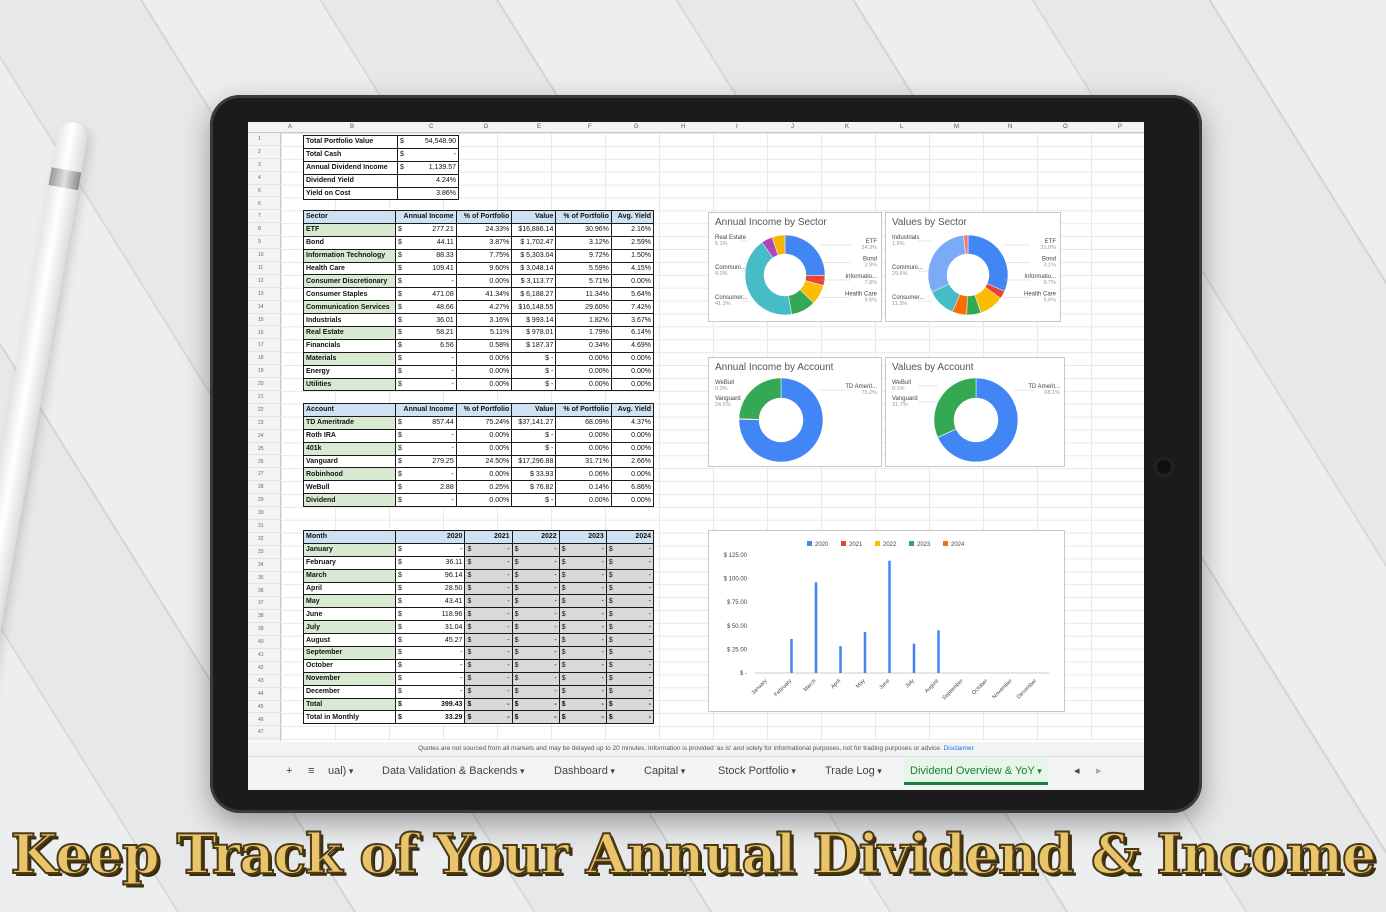  I want to click on summary-label: Annual Dividend Income, so click(350, 167).